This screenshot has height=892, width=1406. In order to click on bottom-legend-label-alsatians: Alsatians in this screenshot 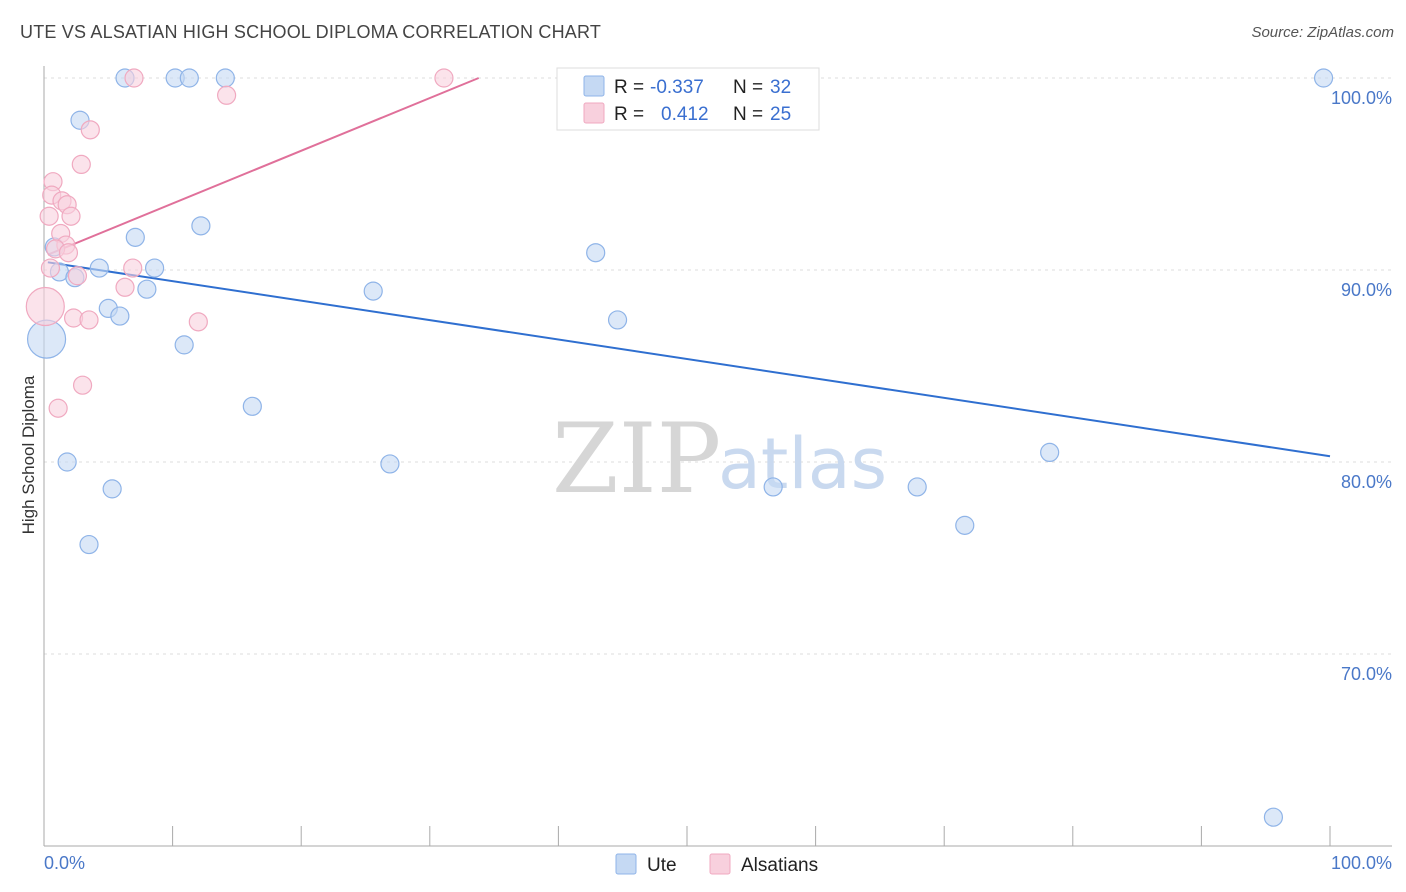, I will do `click(779, 865)`.